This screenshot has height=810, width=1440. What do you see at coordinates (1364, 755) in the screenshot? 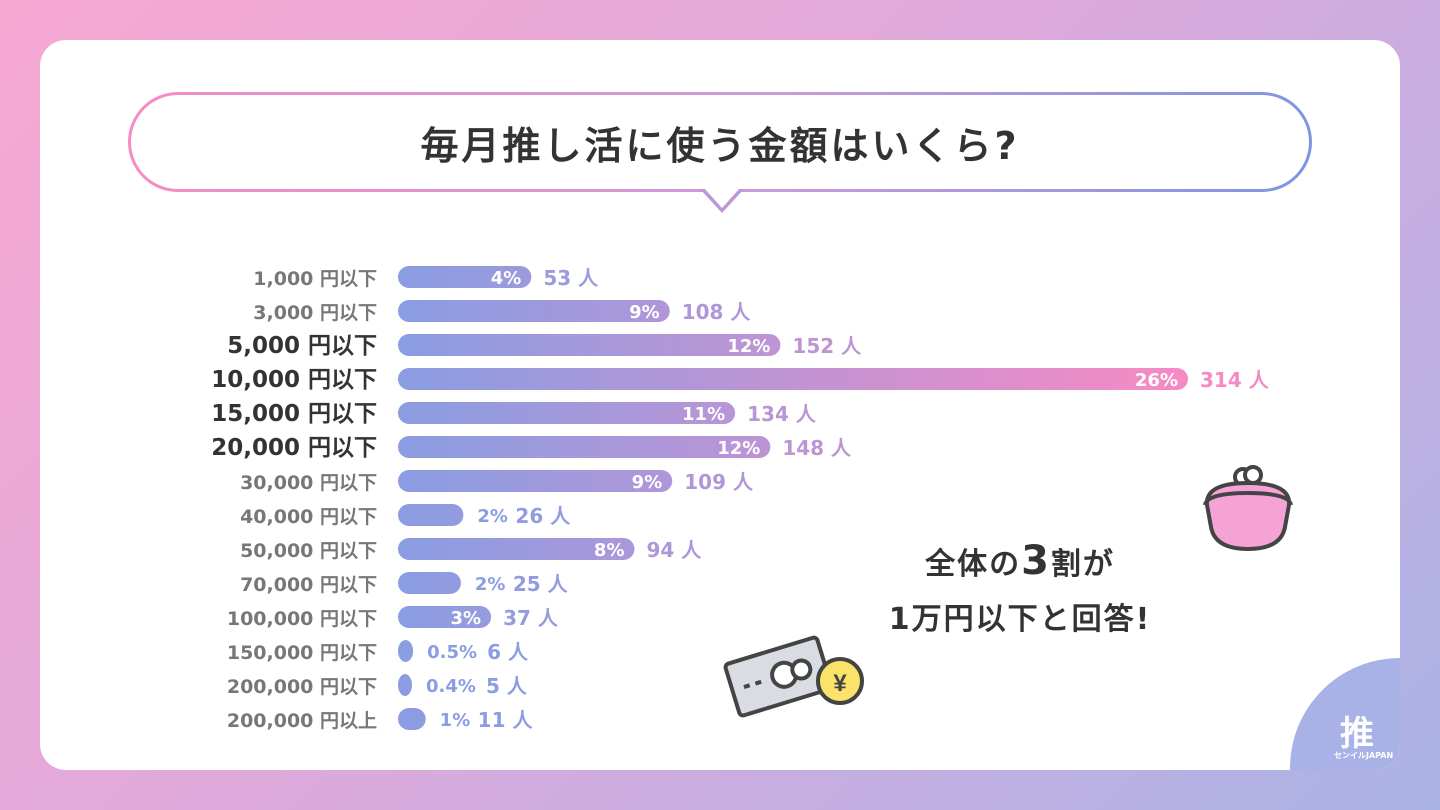
I see `logo-brand: センイルJAPAN` at bounding box center [1364, 755].